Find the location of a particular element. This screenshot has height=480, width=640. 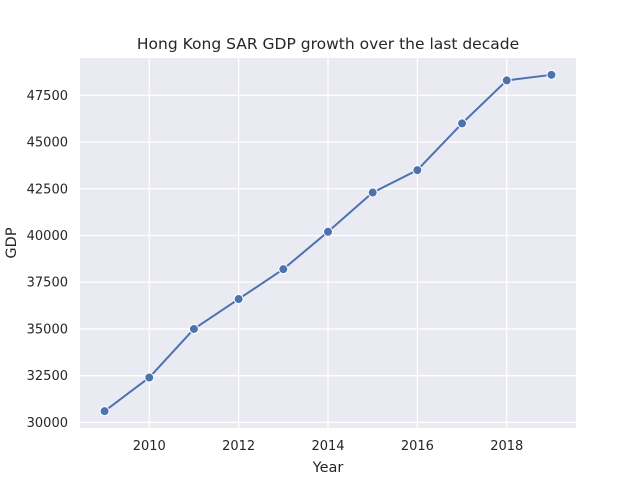

x-axis-label: Year is located at coordinates (328, 468).